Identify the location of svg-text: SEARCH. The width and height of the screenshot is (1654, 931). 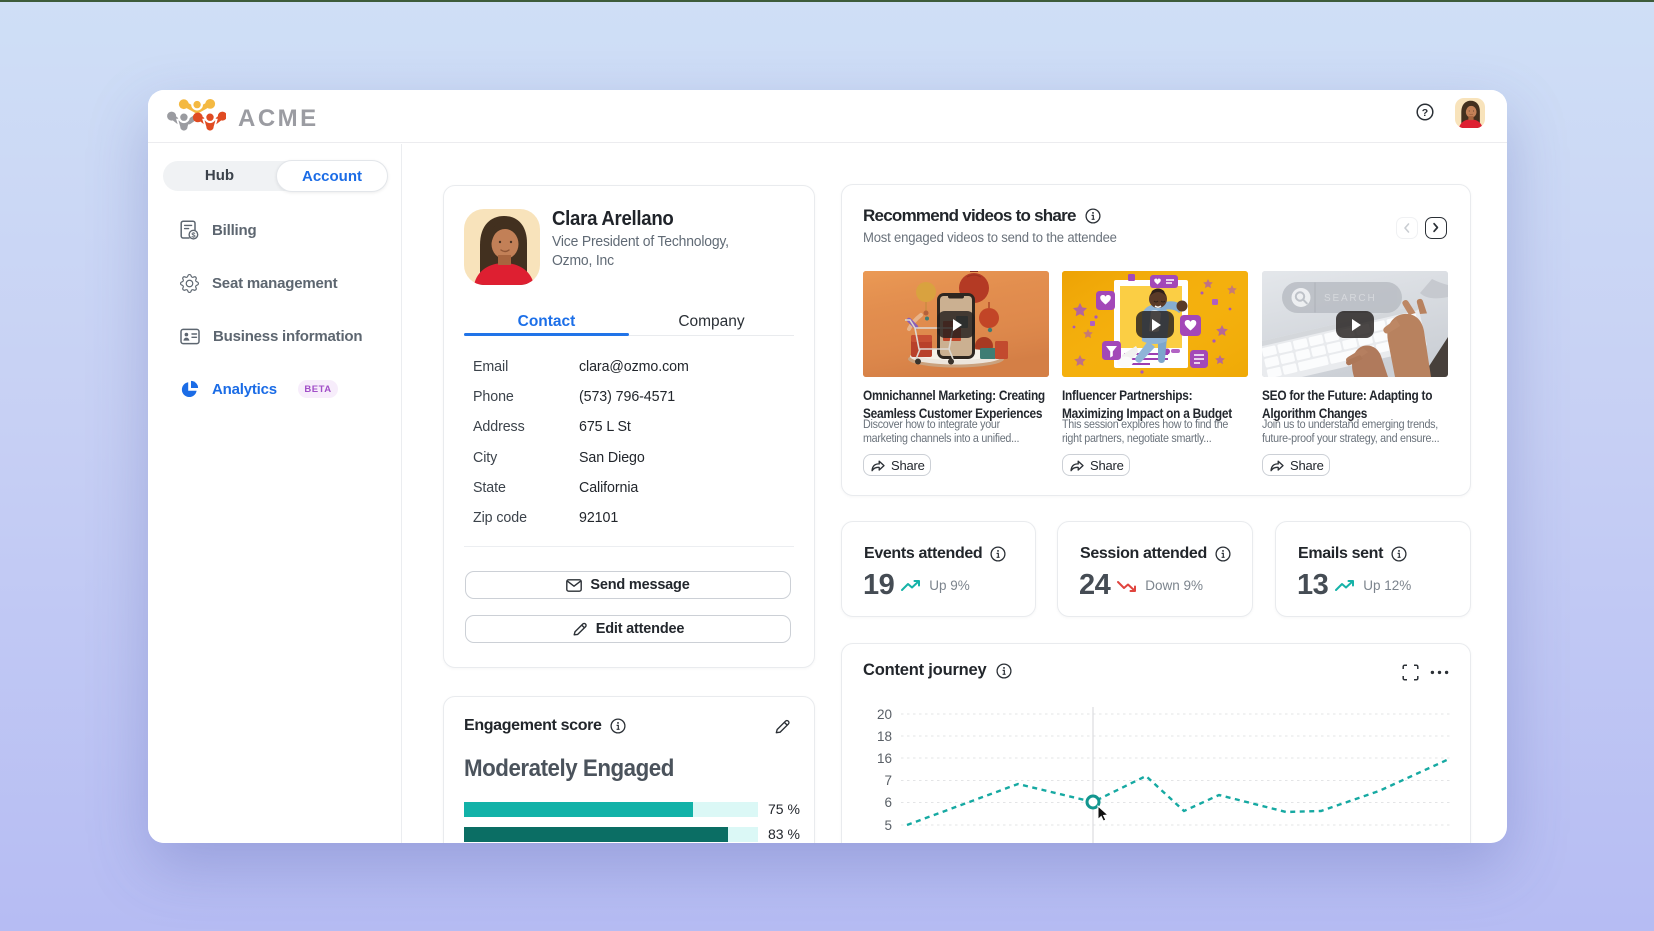
(1350, 298).